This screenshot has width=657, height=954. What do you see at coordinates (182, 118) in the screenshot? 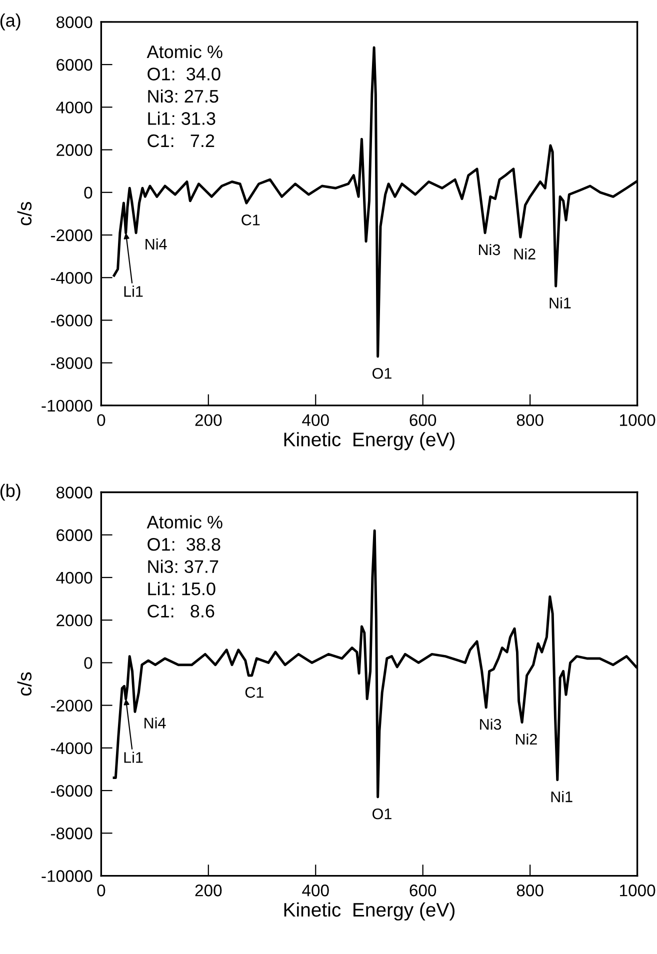
I see `annotation: Li1: 31.3` at bounding box center [182, 118].